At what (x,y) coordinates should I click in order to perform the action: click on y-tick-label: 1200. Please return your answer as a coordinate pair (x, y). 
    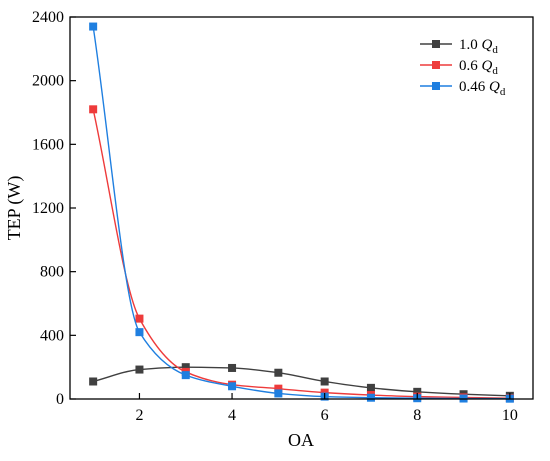
    Looking at the image, I should click on (48, 208).